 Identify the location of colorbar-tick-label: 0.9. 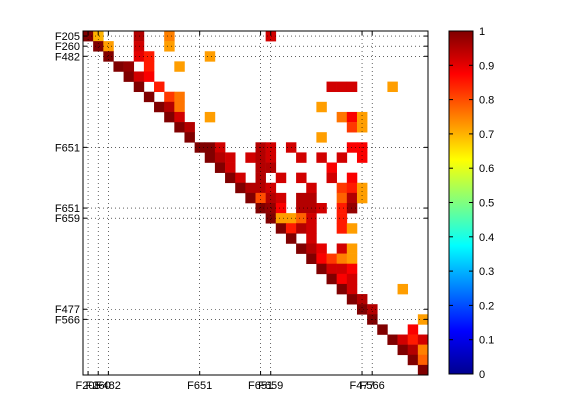
(486, 66).